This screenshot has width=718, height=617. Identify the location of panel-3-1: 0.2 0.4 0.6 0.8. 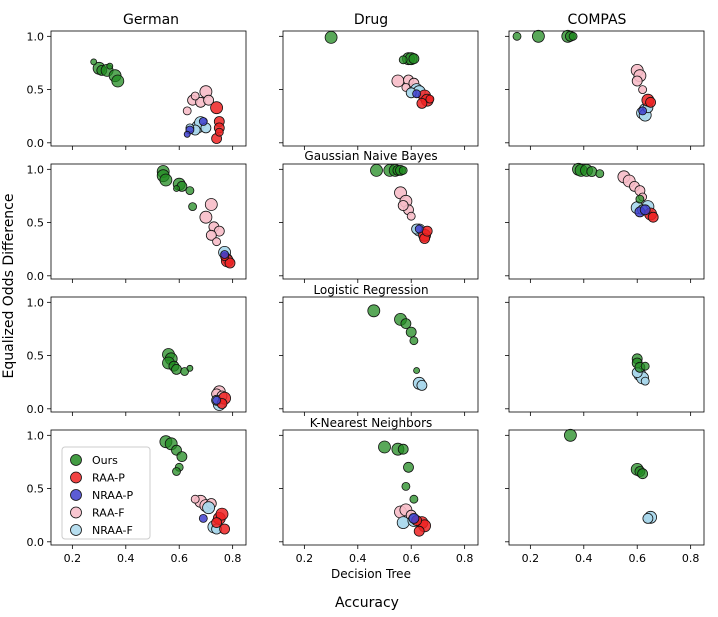
(379, 497).